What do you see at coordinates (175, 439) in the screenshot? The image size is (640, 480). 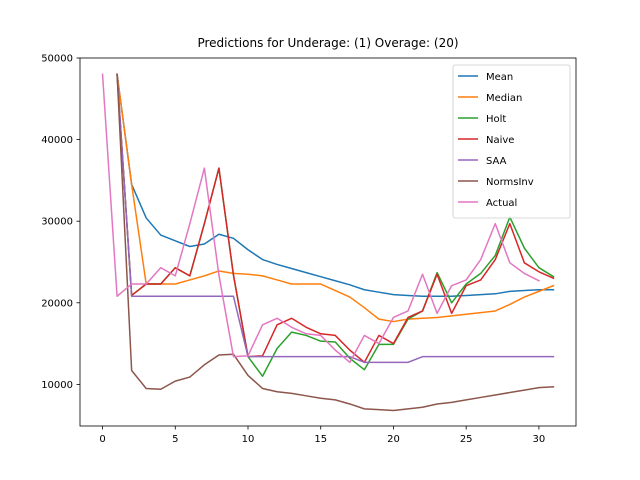 I see `x-tick-label: 5` at bounding box center [175, 439].